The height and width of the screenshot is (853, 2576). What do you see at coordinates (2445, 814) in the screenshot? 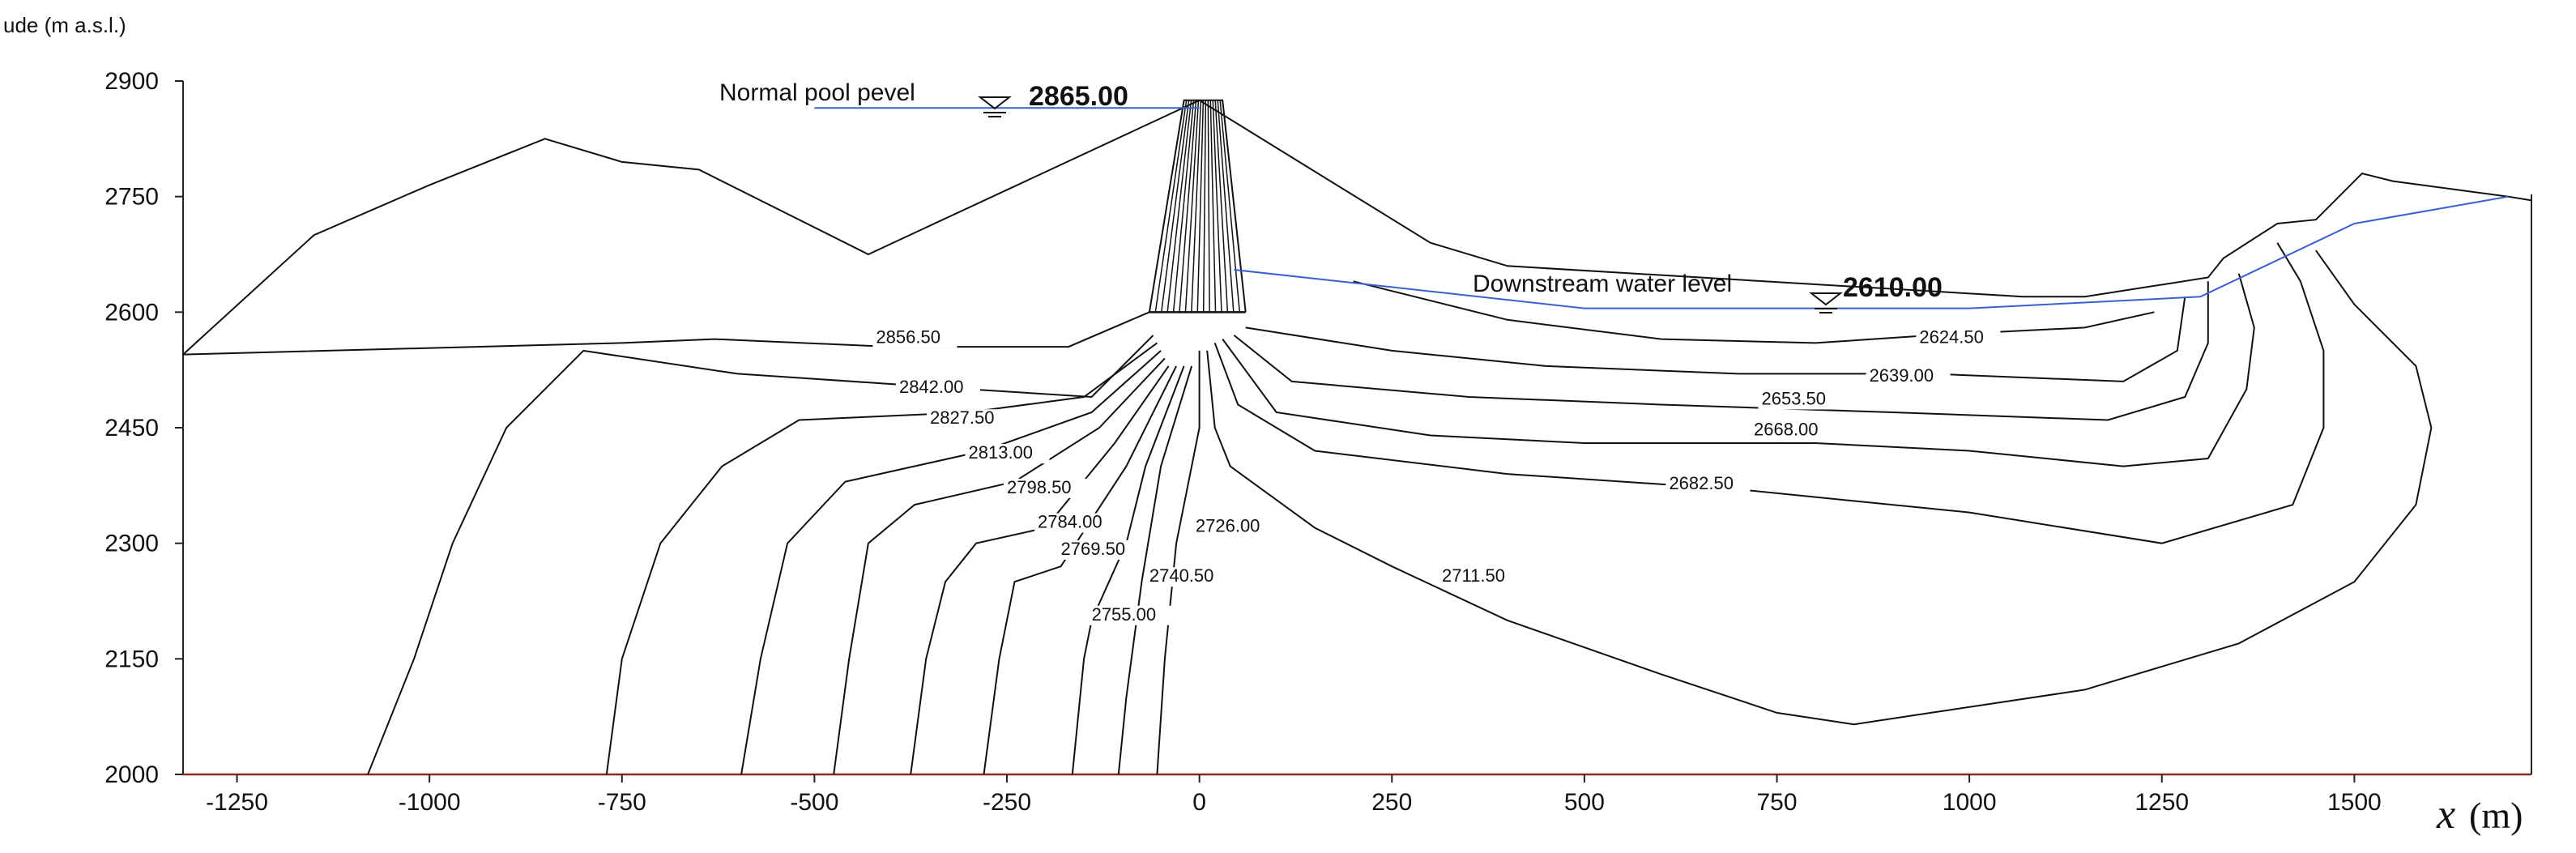
I see `x-axis-title-variable: x` at bounding box center [2445, 814].